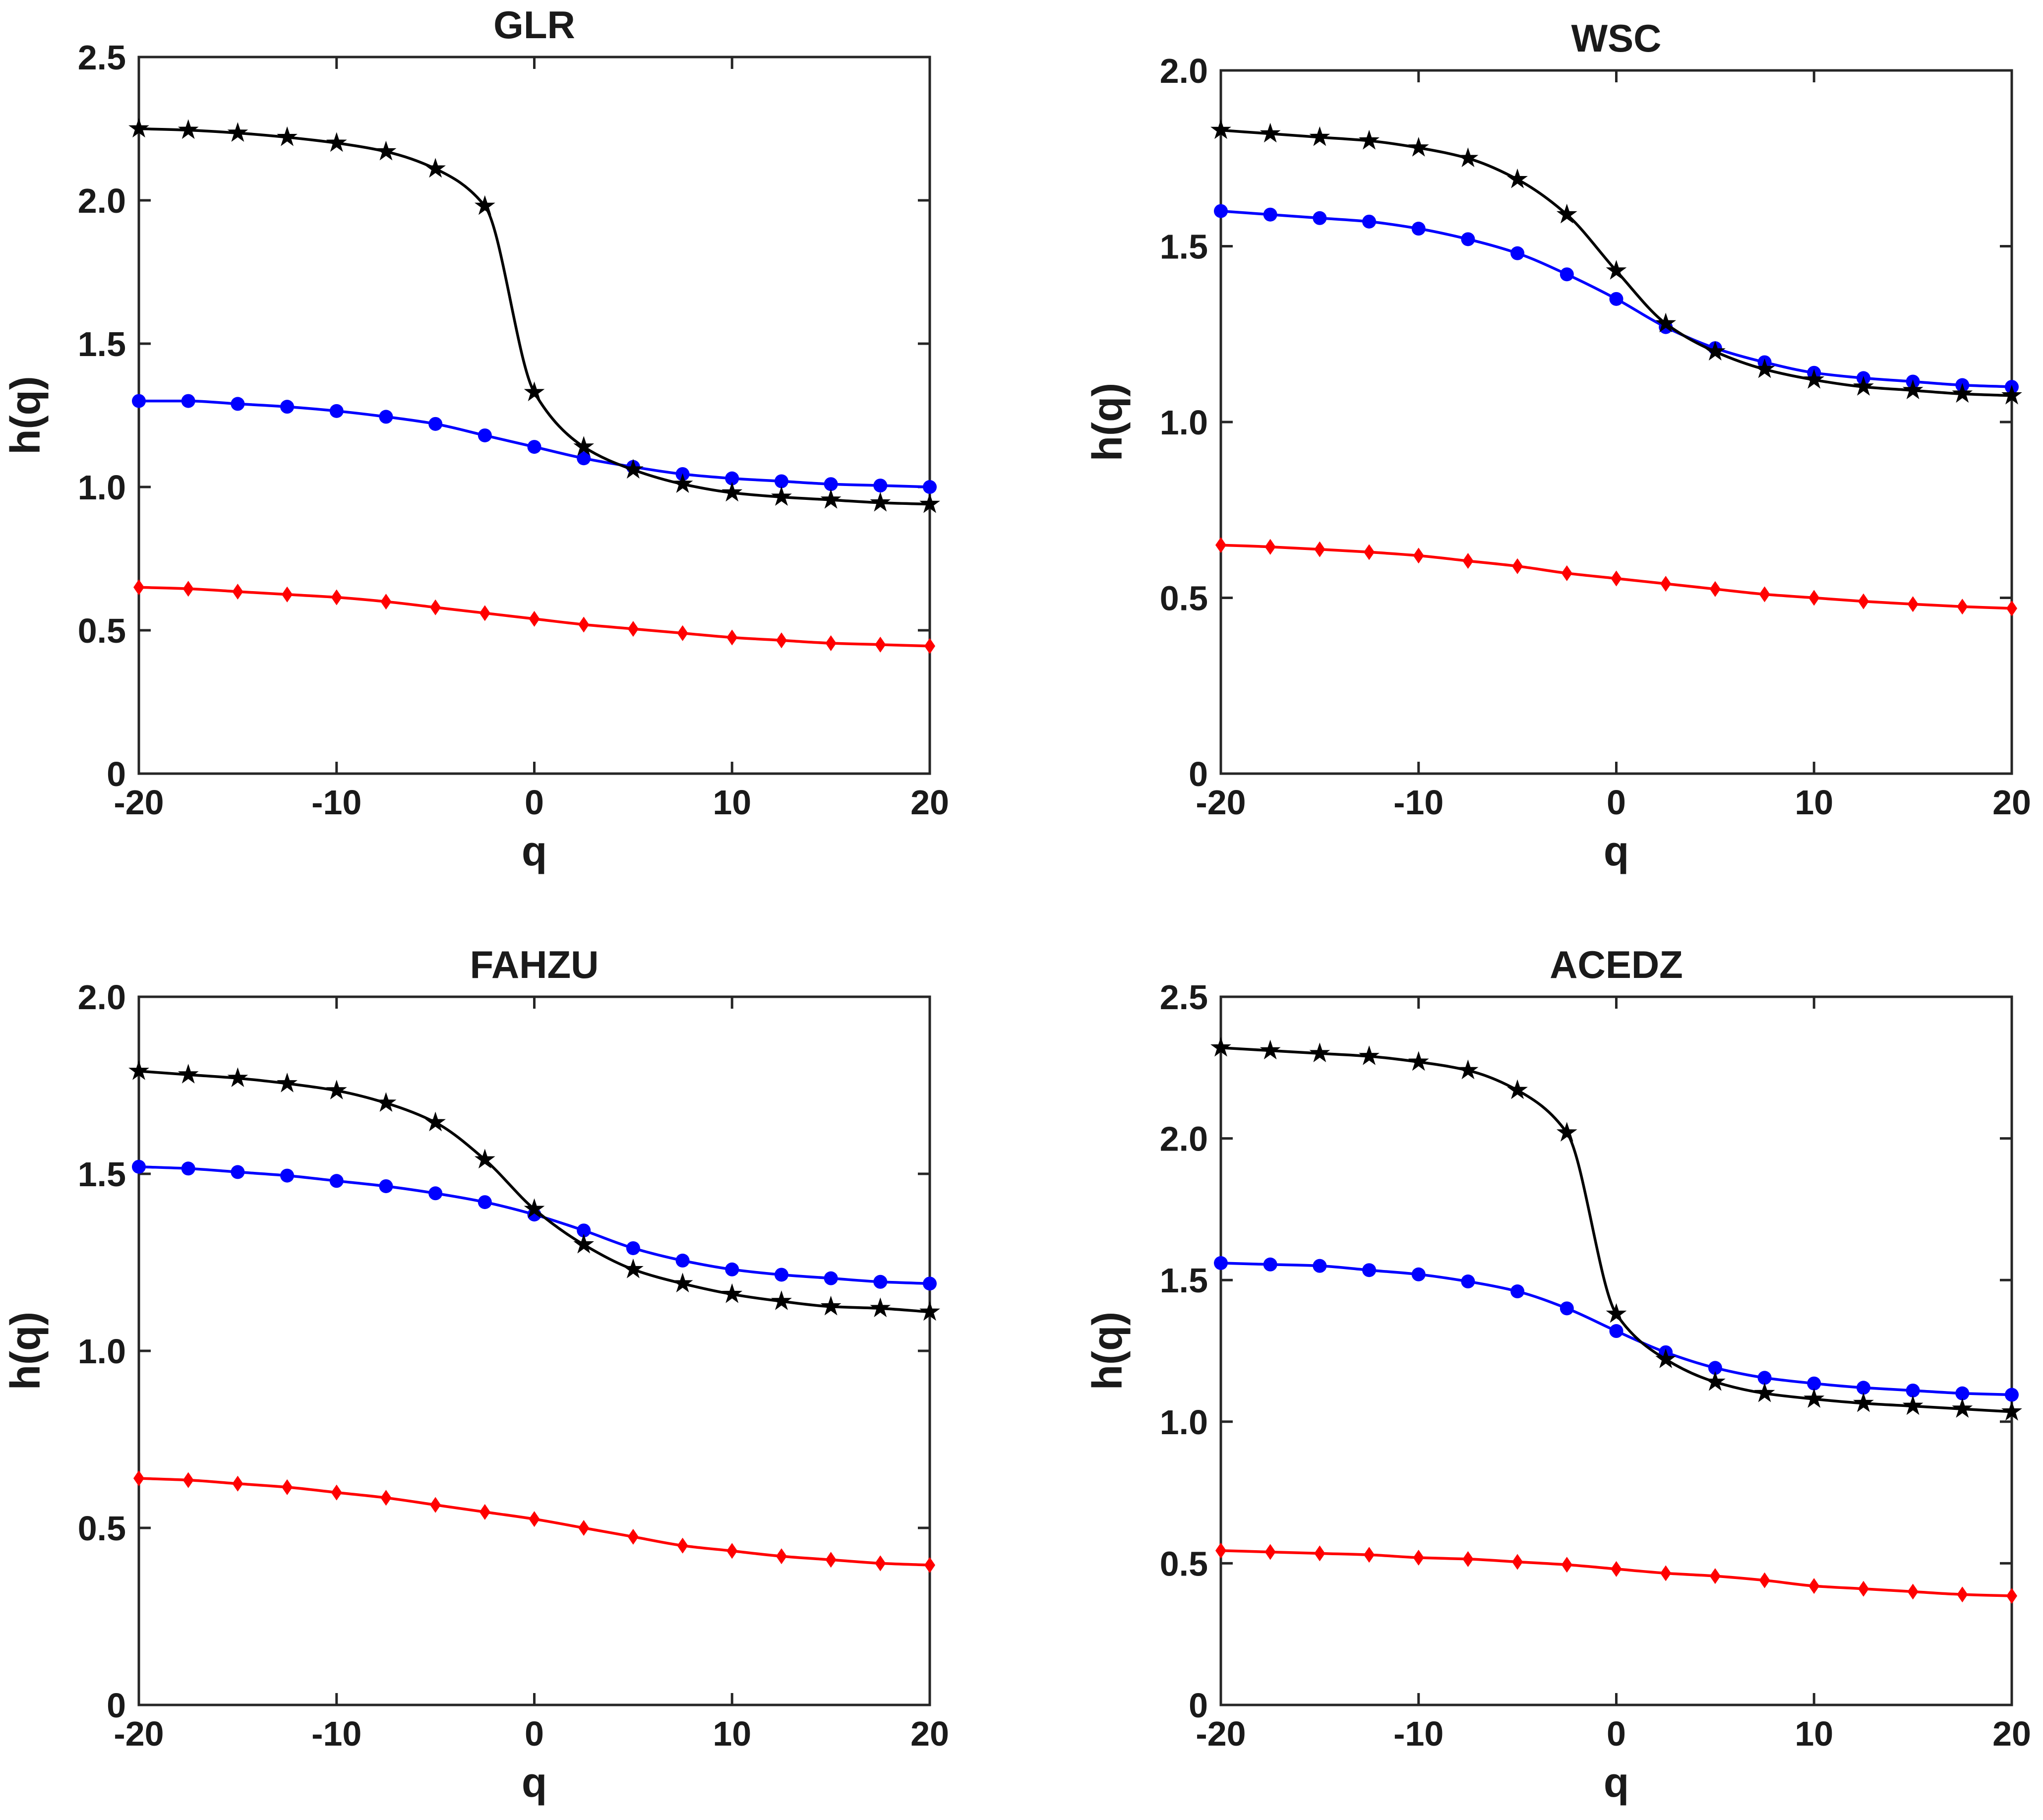 This screenshot has width=2043, height=1820. What do you see at coordinates (1418, 1733) in the screenshot?
I see `x-tick-label: -10` at bounding box center [1418, 1733].